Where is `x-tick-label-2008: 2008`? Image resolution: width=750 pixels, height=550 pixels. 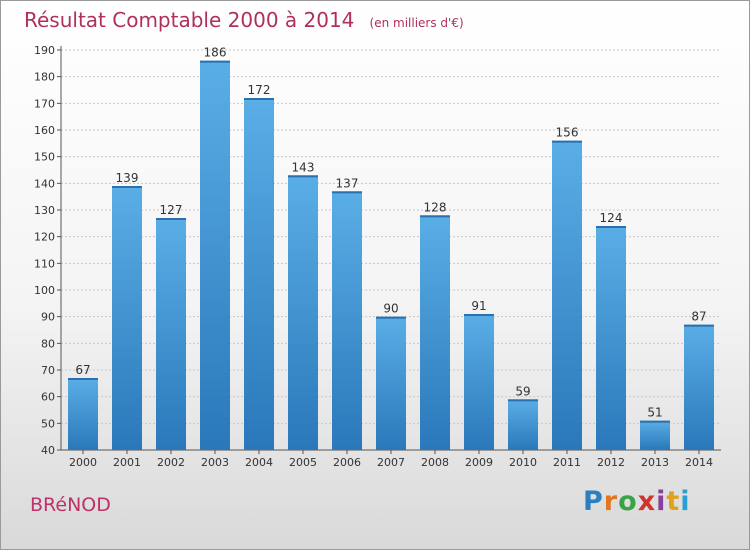
x-tick-label-2008: 2008 is located at coordinates (435, 462).